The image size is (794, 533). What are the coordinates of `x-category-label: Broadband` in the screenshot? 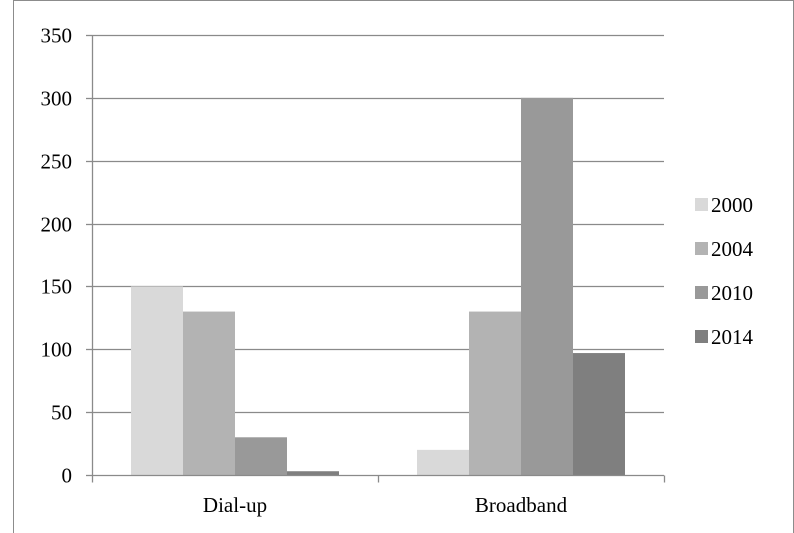 It's located at (521, 505).